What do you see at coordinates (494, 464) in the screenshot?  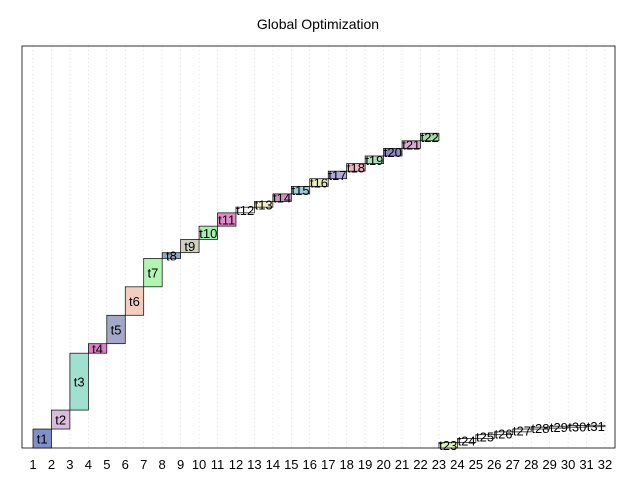 I see `x-tick-label: 26` at bounding box center [494, 464].